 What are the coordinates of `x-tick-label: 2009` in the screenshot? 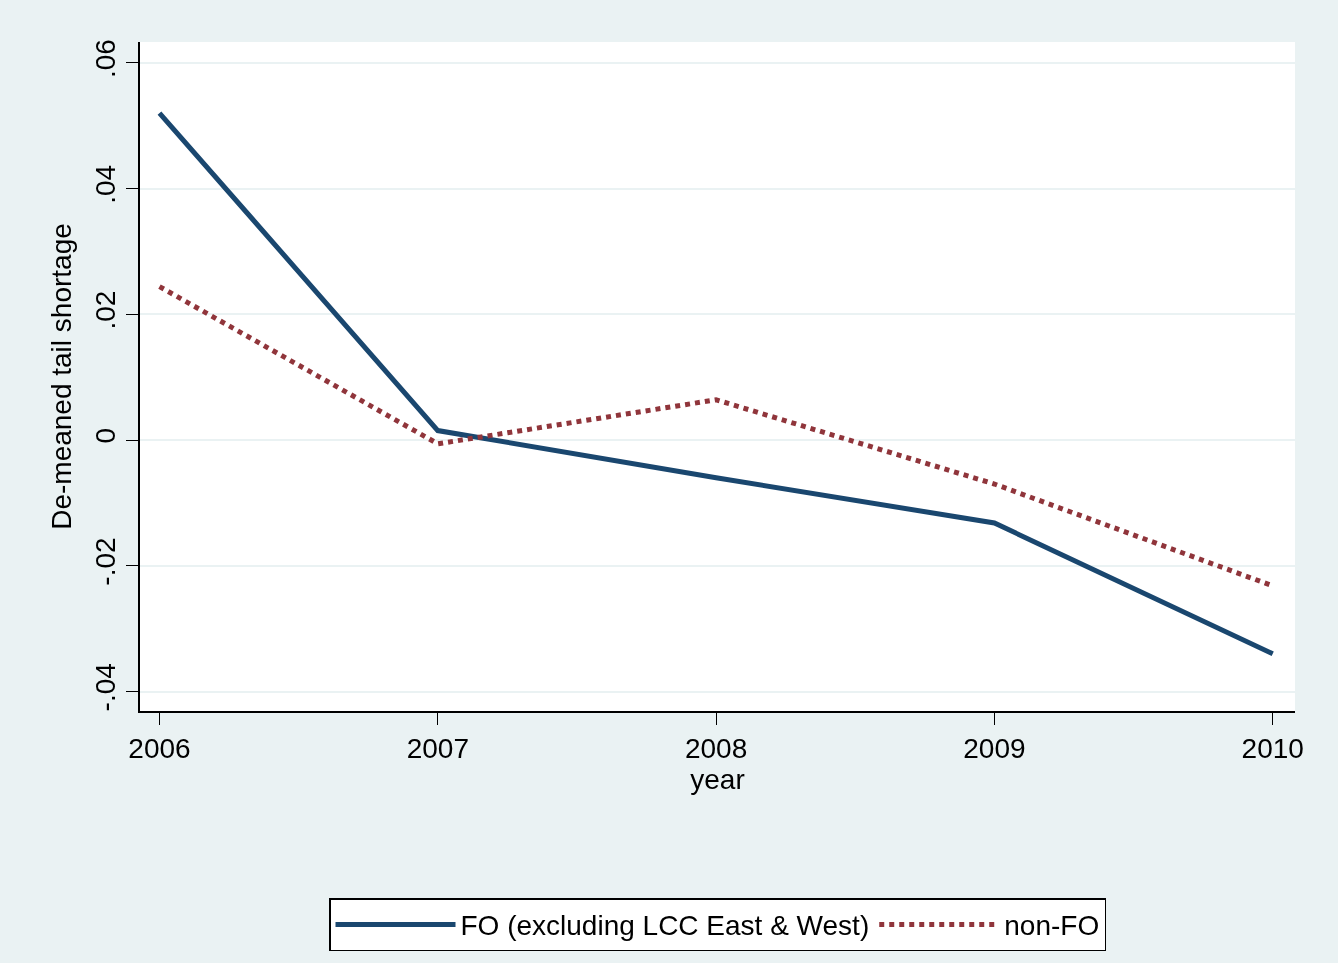 It's located at (994, 749).